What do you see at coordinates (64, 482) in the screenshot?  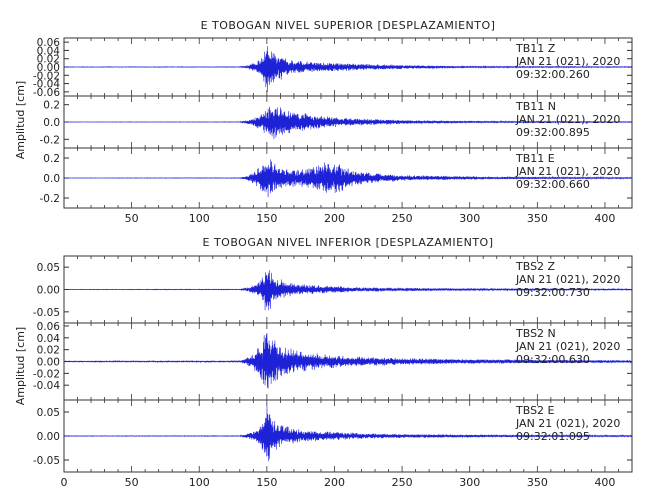 I see `x-tick-label: 0` at bounding box center [64, 482].